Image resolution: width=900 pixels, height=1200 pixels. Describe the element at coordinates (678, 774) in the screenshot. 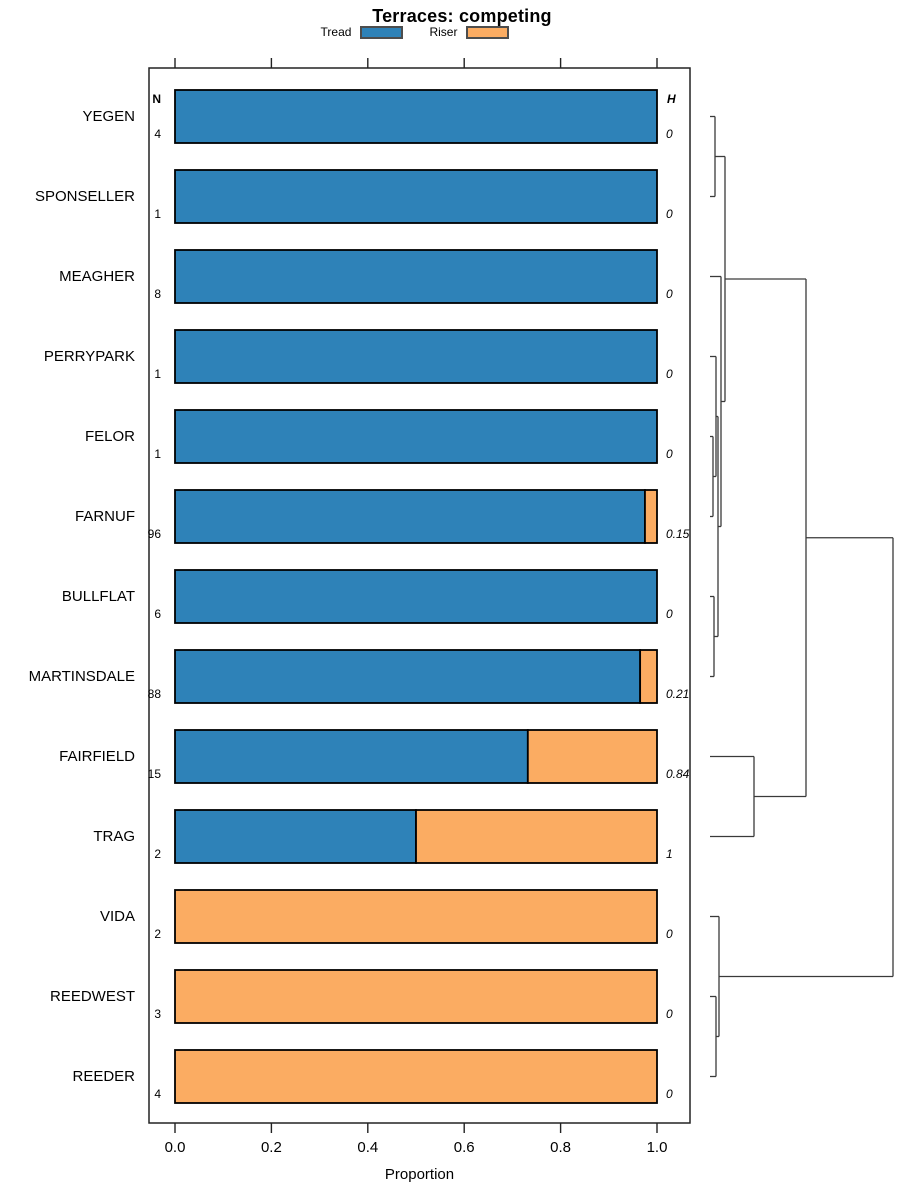

I see `h-value: 0.84` at that location.